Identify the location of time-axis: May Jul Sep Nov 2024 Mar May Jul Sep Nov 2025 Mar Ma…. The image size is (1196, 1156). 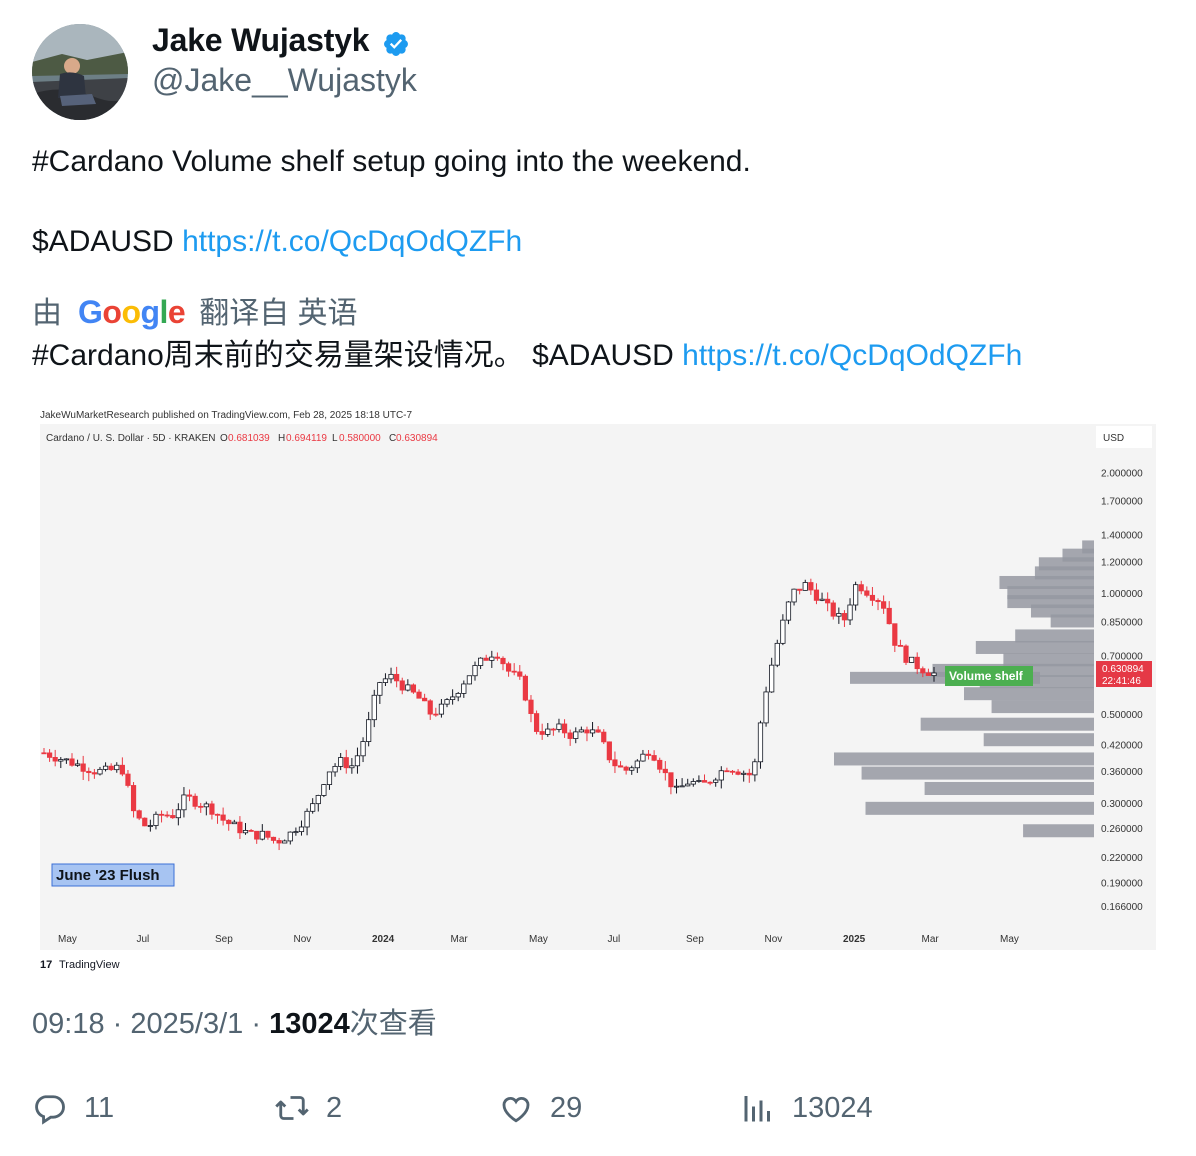
(538, 939).